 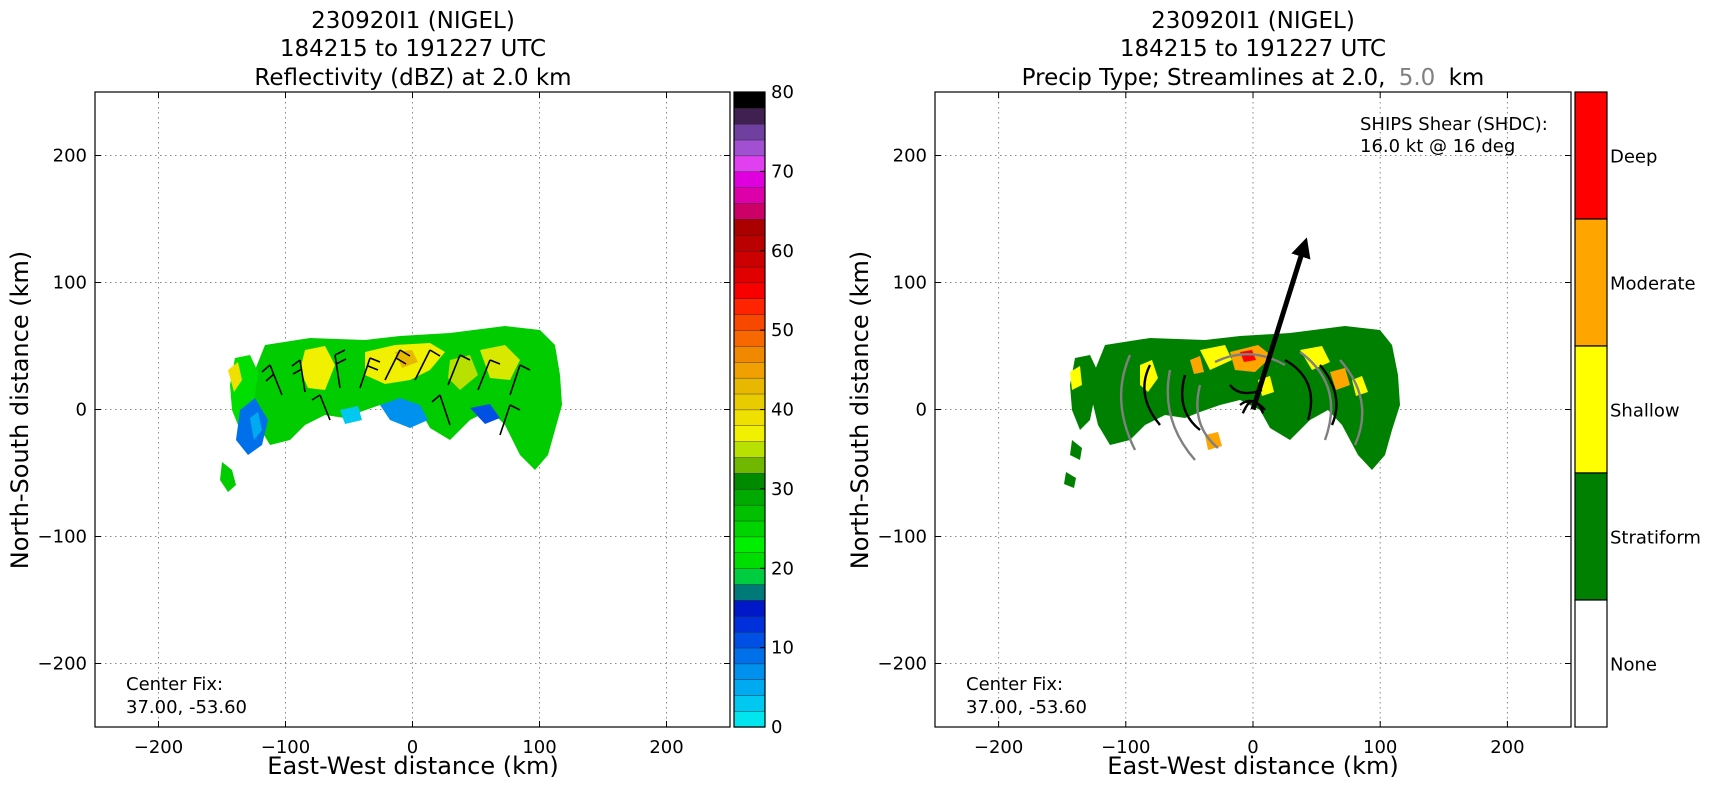 What do you see at coordinates (860, 410) in the screenshot?
I see `right-y-axis-label: North-South distance (km)` at bounding box center [860, 410].